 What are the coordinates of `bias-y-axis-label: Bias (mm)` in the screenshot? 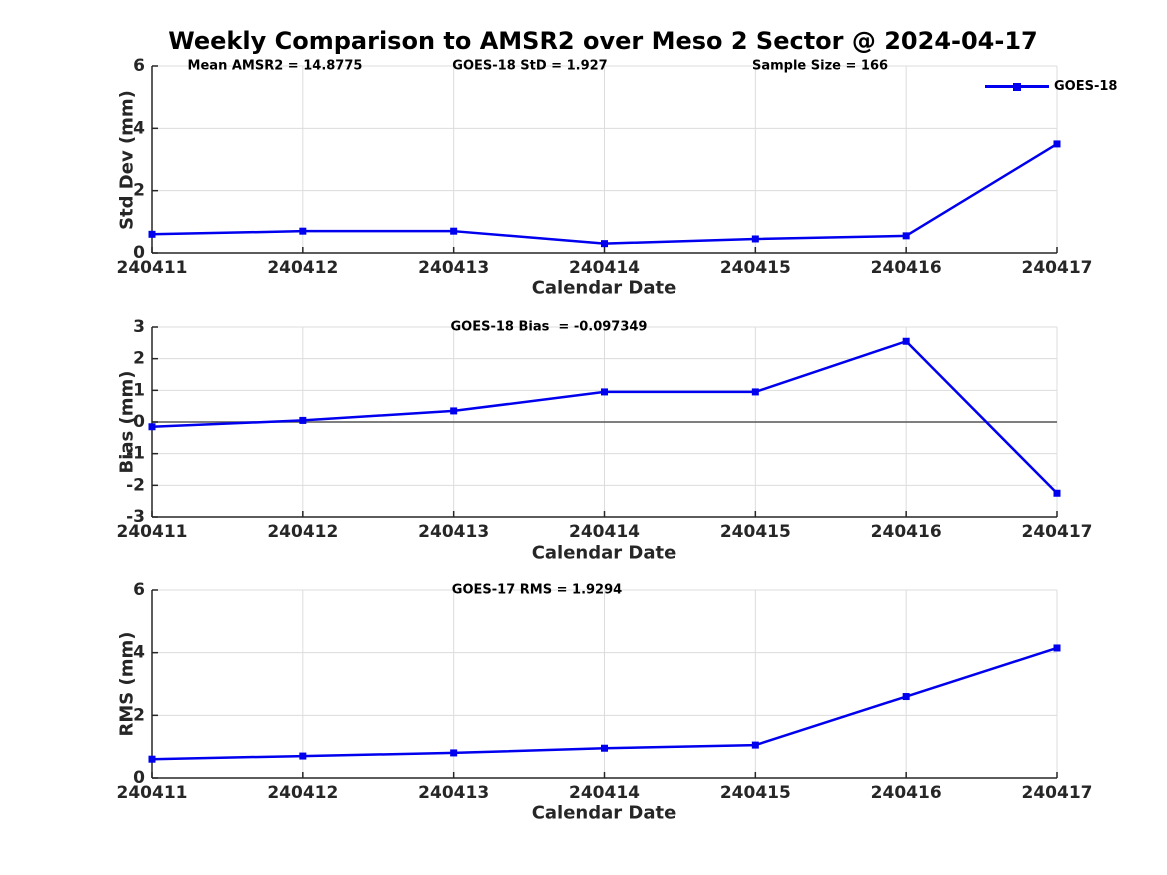 It's located at (127, 422).